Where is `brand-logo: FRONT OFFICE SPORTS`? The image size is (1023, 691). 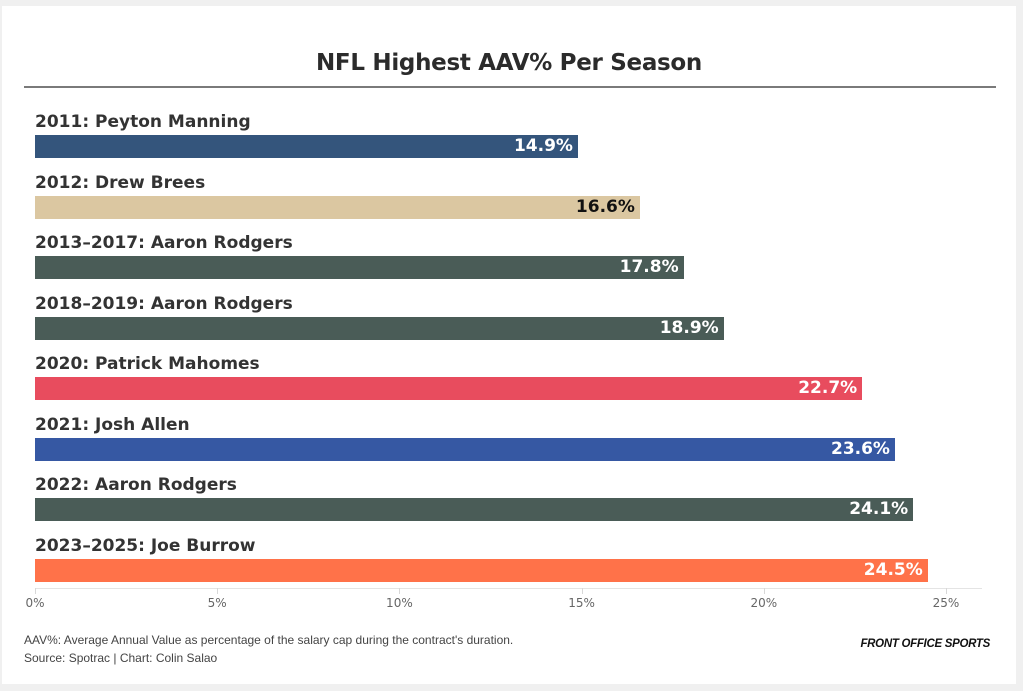
brand-logo: FRONT OFFICE SPORTS is located at coordinates (925, 644).